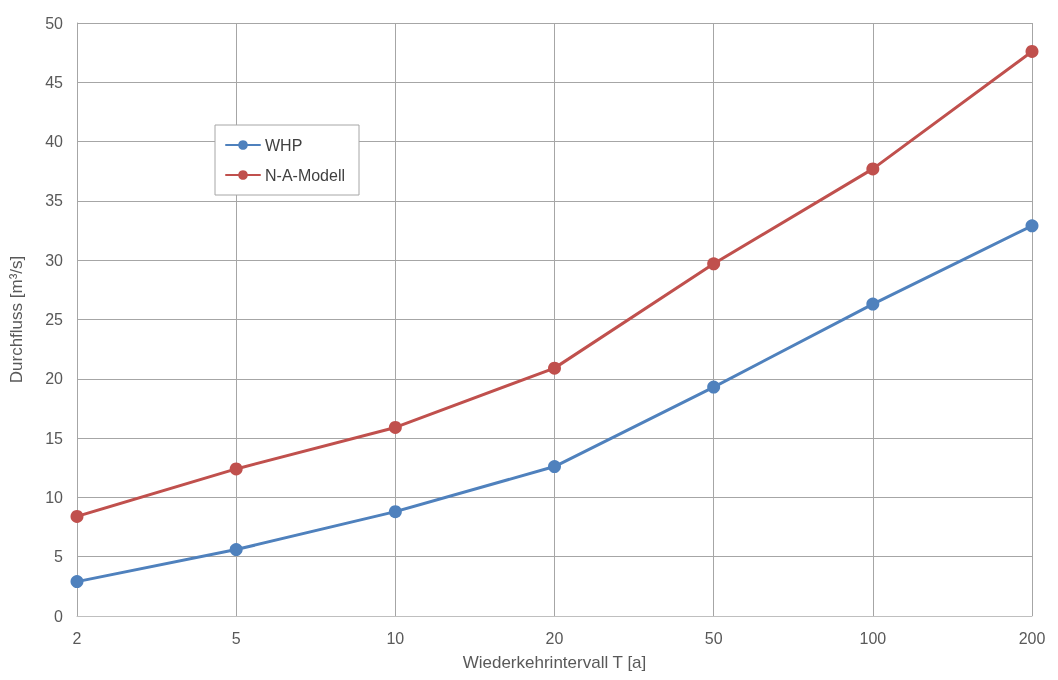 Image resolution: width=1058 pixels, height=680 pixels. What do you see at coordinates (54, 438) in the screenshot?
I see `y-tick-label: 15` at bounding box center [54, 438].